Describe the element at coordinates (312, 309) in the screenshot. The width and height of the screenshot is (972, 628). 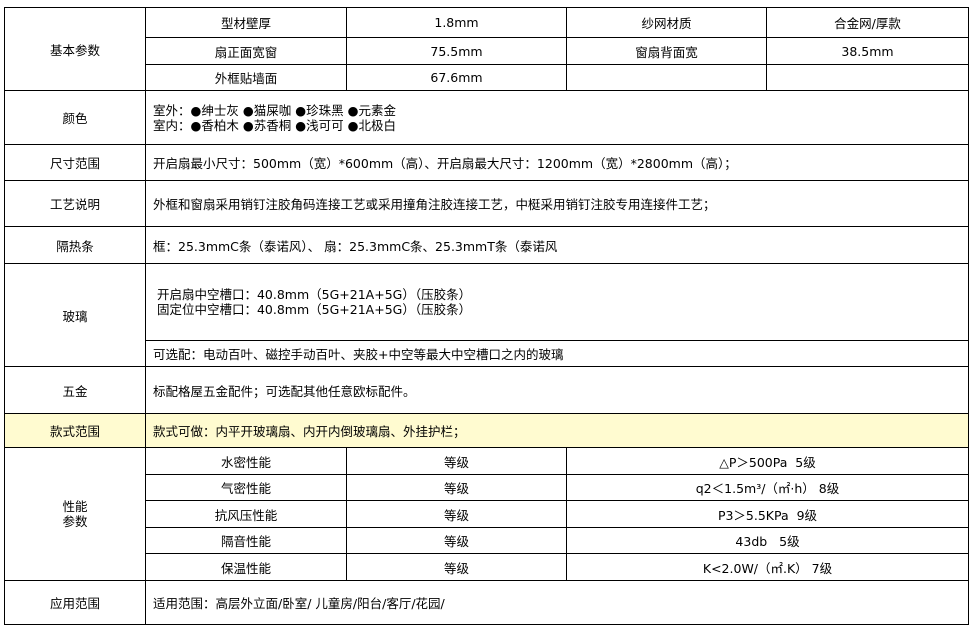
I see `glass-line: 固定位中空槽口：40.8mm（5G+21A+5G）（压胶条）` at that location.